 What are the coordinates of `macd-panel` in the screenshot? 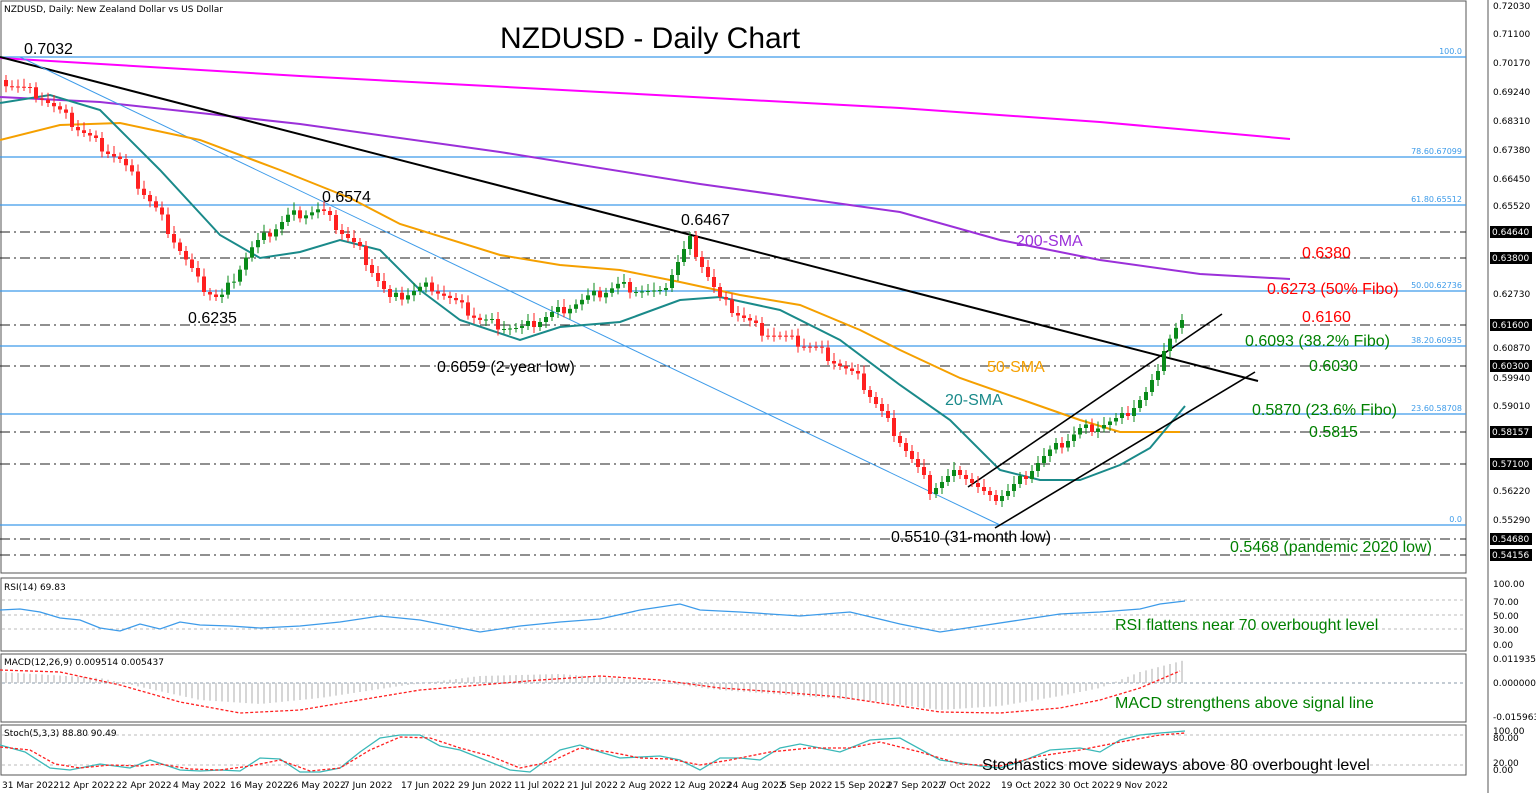 It's located at (733, 688).